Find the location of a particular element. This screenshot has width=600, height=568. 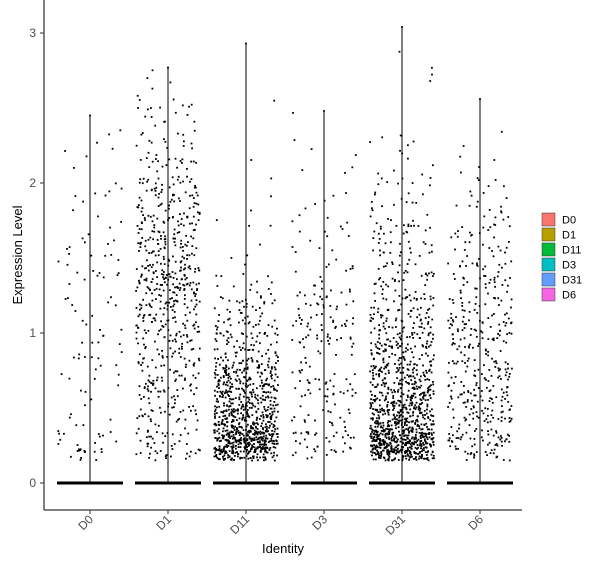

legend-label-d0: D0 is located at coordinates (569, 221).